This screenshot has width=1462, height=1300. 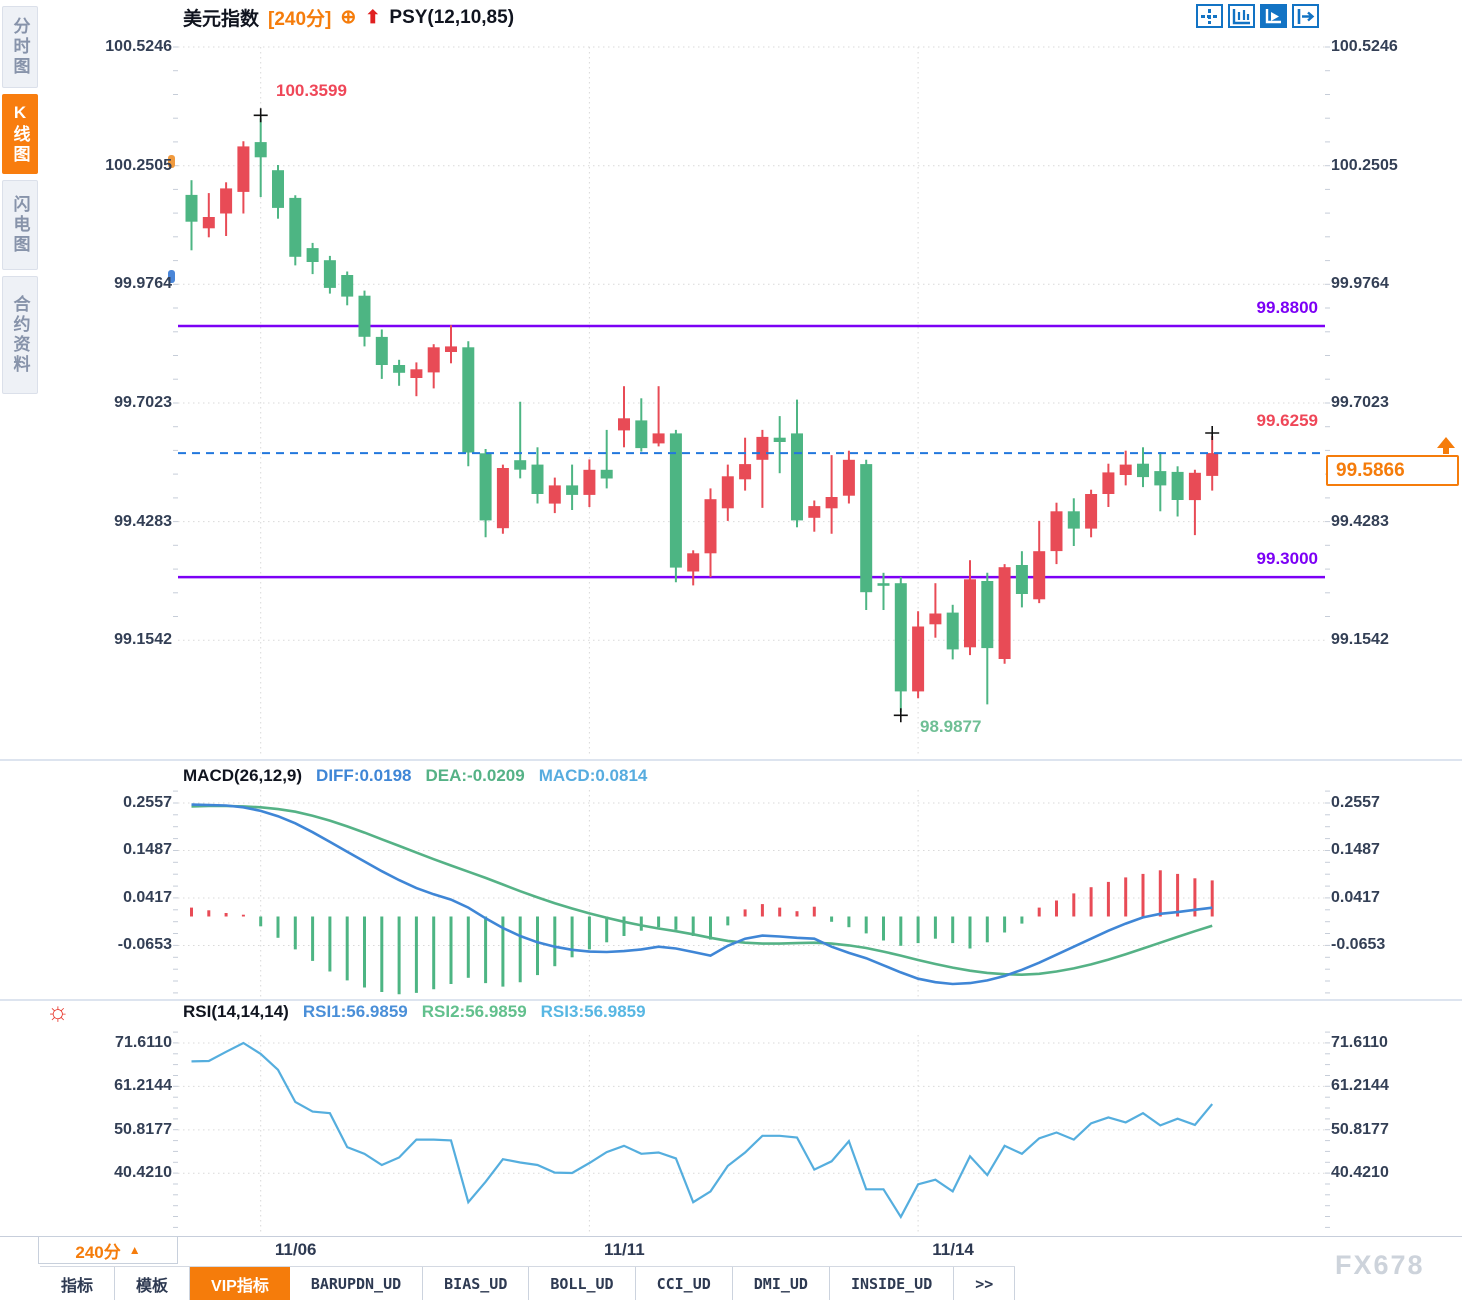 What do you see at coordinates (951, 726) in the screenshot?
I see `marked-low-label: 98.9877` at bounding box center [951, 726].